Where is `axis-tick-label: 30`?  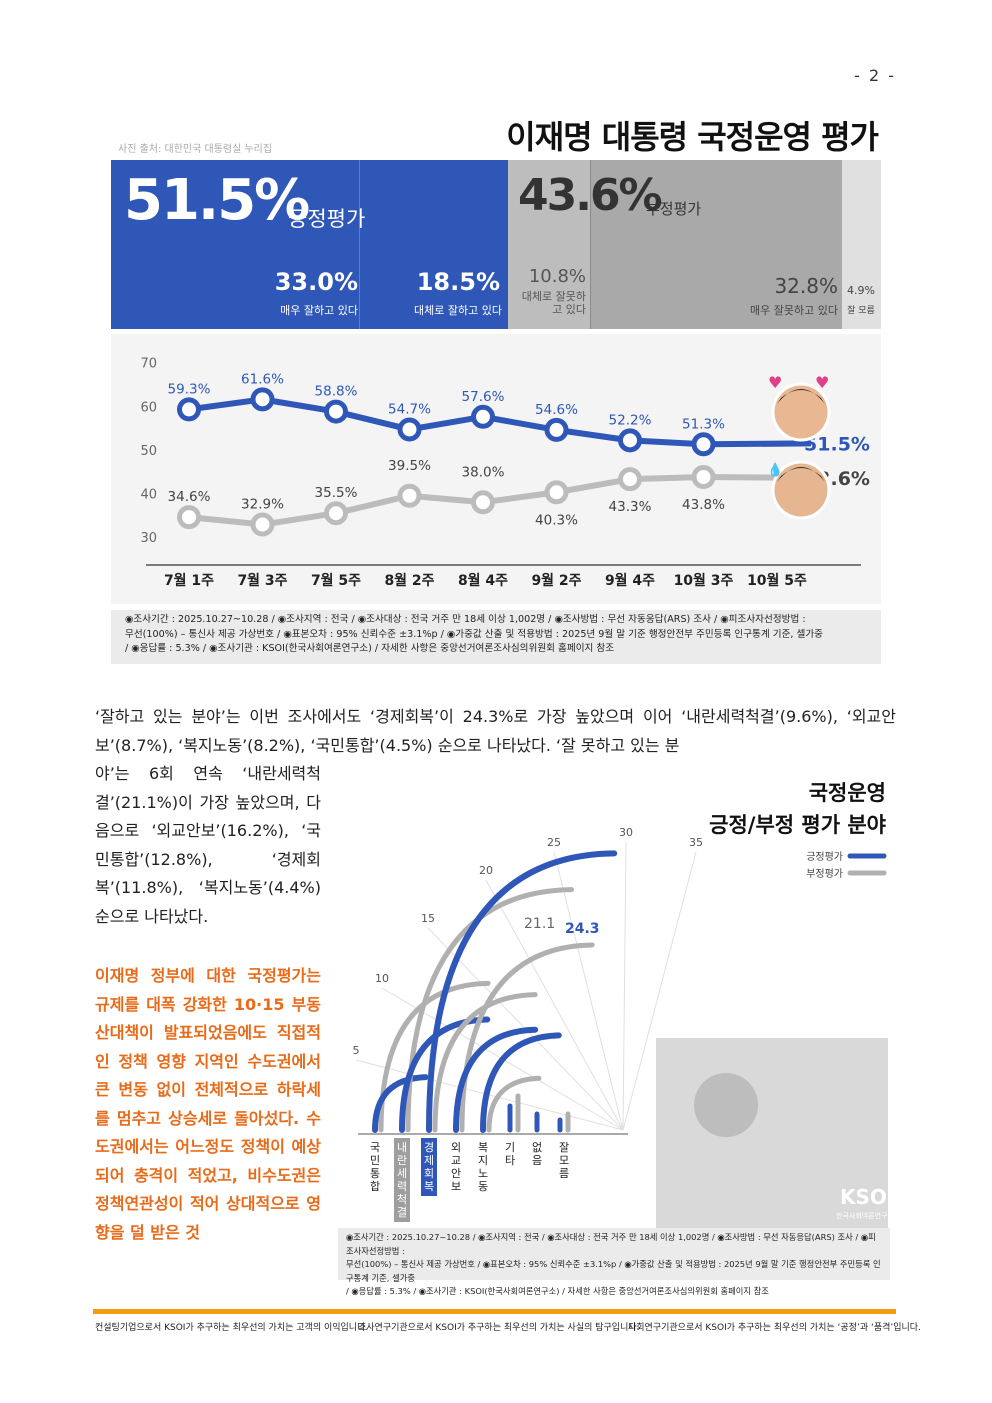
axis-tick-label: 30 is located at coordinates (626, 832).